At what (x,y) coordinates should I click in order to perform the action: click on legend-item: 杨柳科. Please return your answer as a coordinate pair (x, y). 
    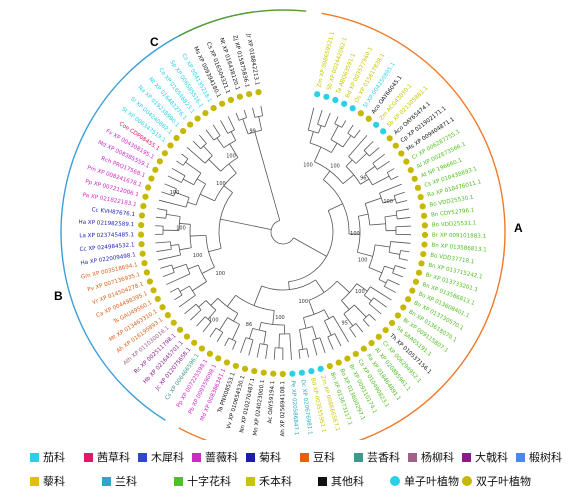
    Looking at the image, I should click on (431, 457).